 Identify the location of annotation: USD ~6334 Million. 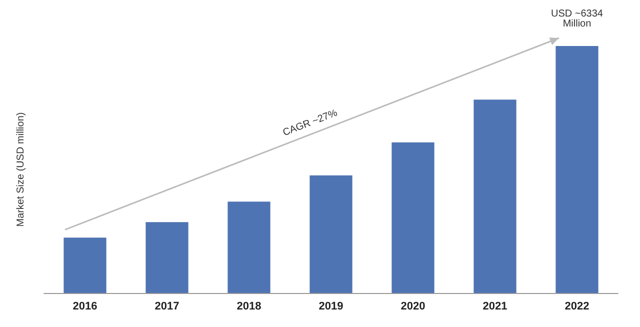
(577, 19).